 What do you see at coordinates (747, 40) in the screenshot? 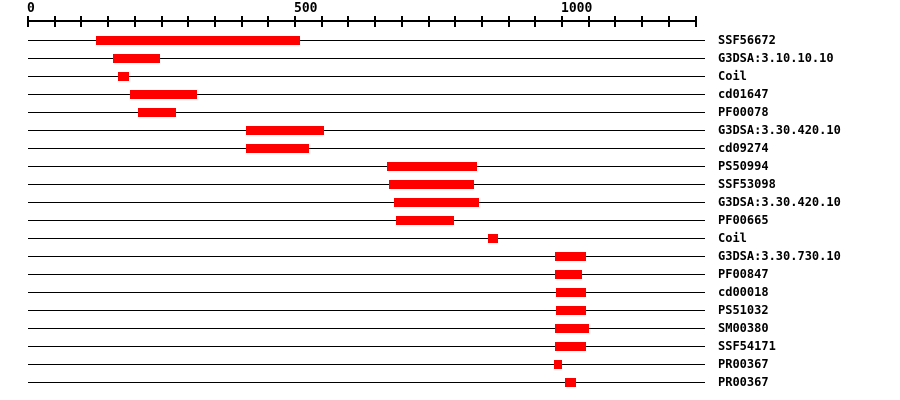
I see `feature-label: SSF56672` at bounding box center [747, 40].